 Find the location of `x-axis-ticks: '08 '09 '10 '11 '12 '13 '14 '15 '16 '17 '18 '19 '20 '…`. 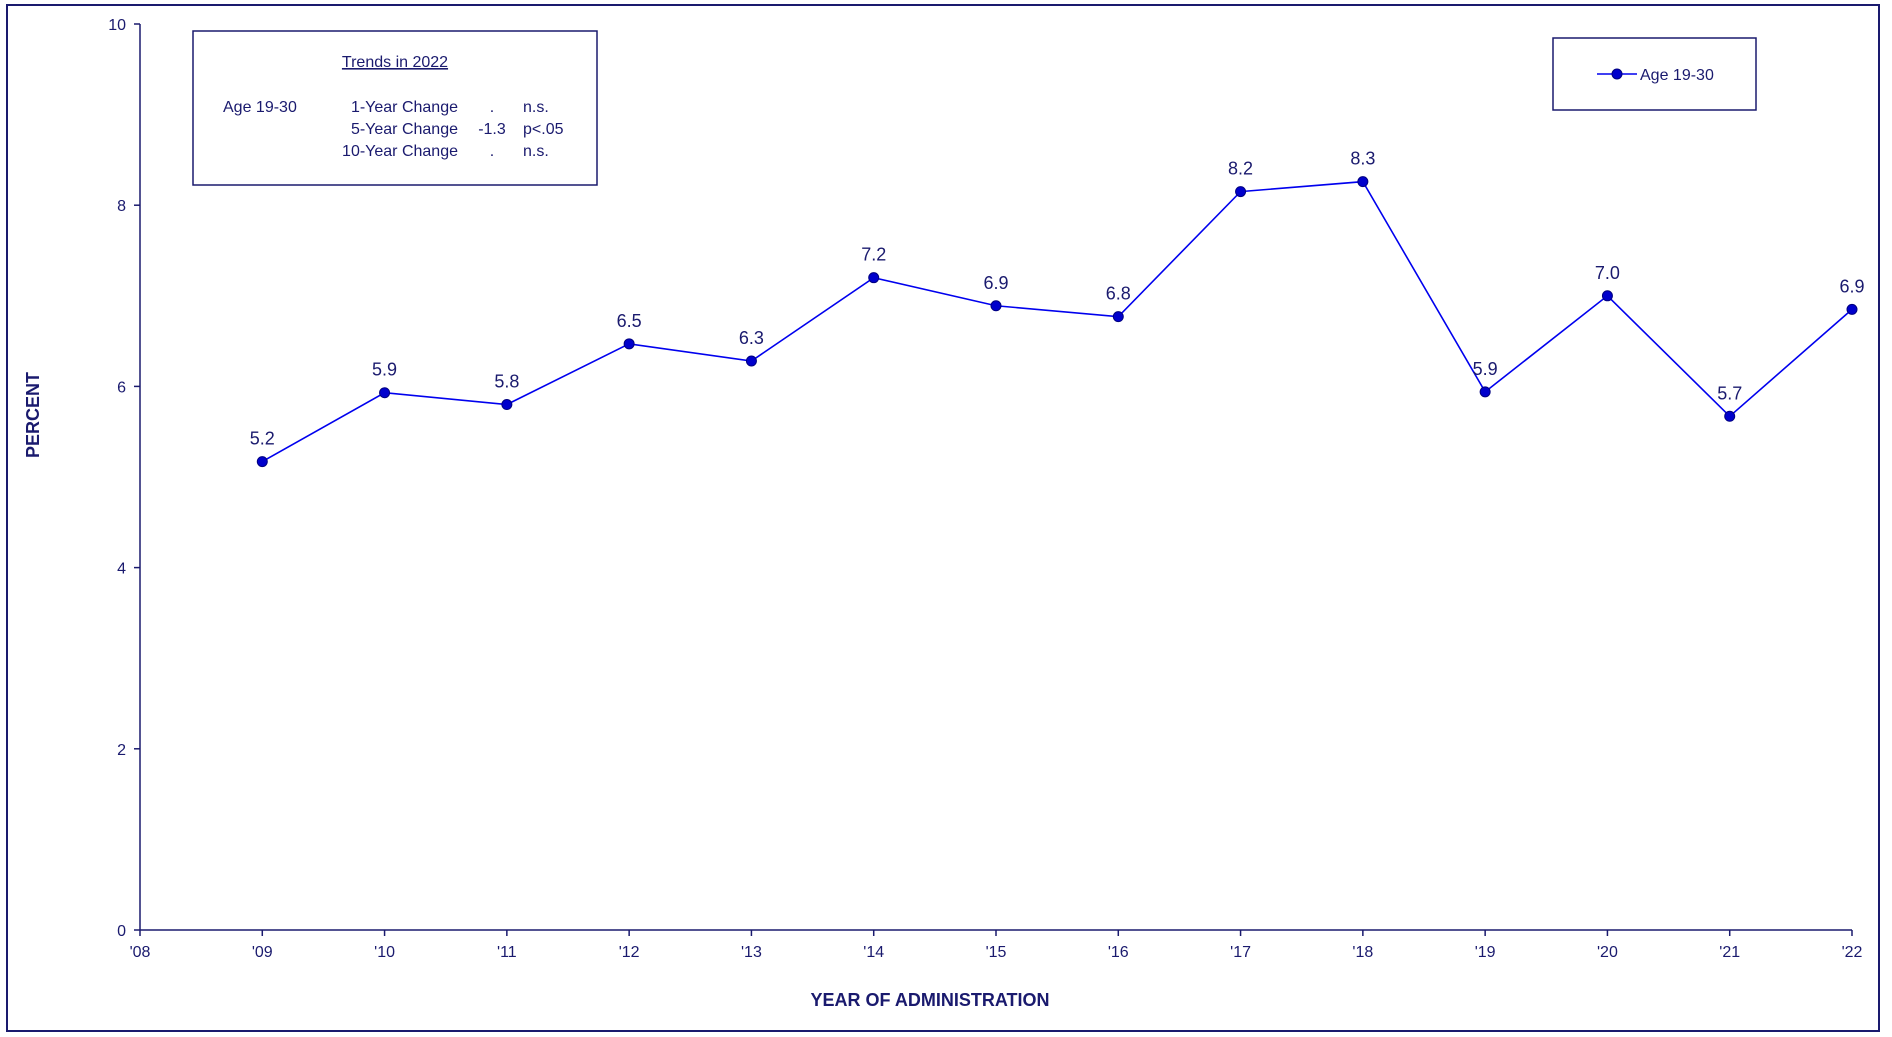

x-axis-ticks: '08 '09 '10 '11 '12 '13 '14 '15 '16 '17 '18 '19 '20 '… is located at coordinates (996, 945).